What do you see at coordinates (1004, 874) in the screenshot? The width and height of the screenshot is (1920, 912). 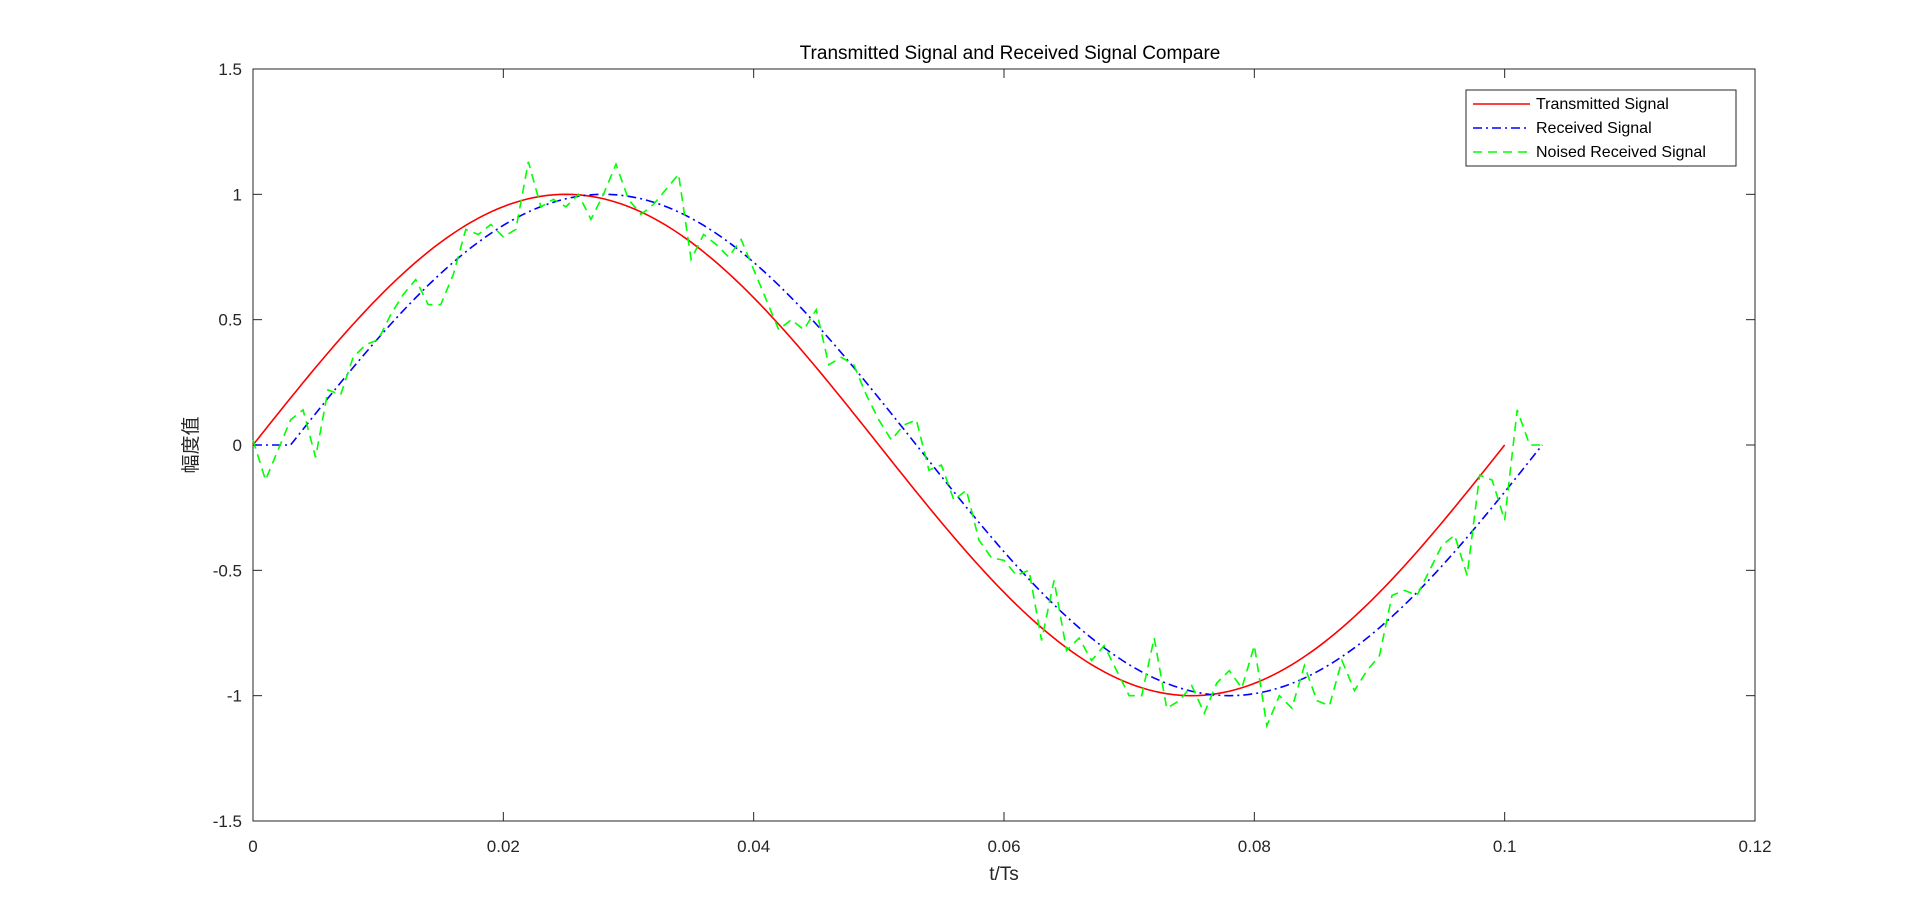 I see `x-axis-label: t/Ts` at bounding box center [1004, 874].